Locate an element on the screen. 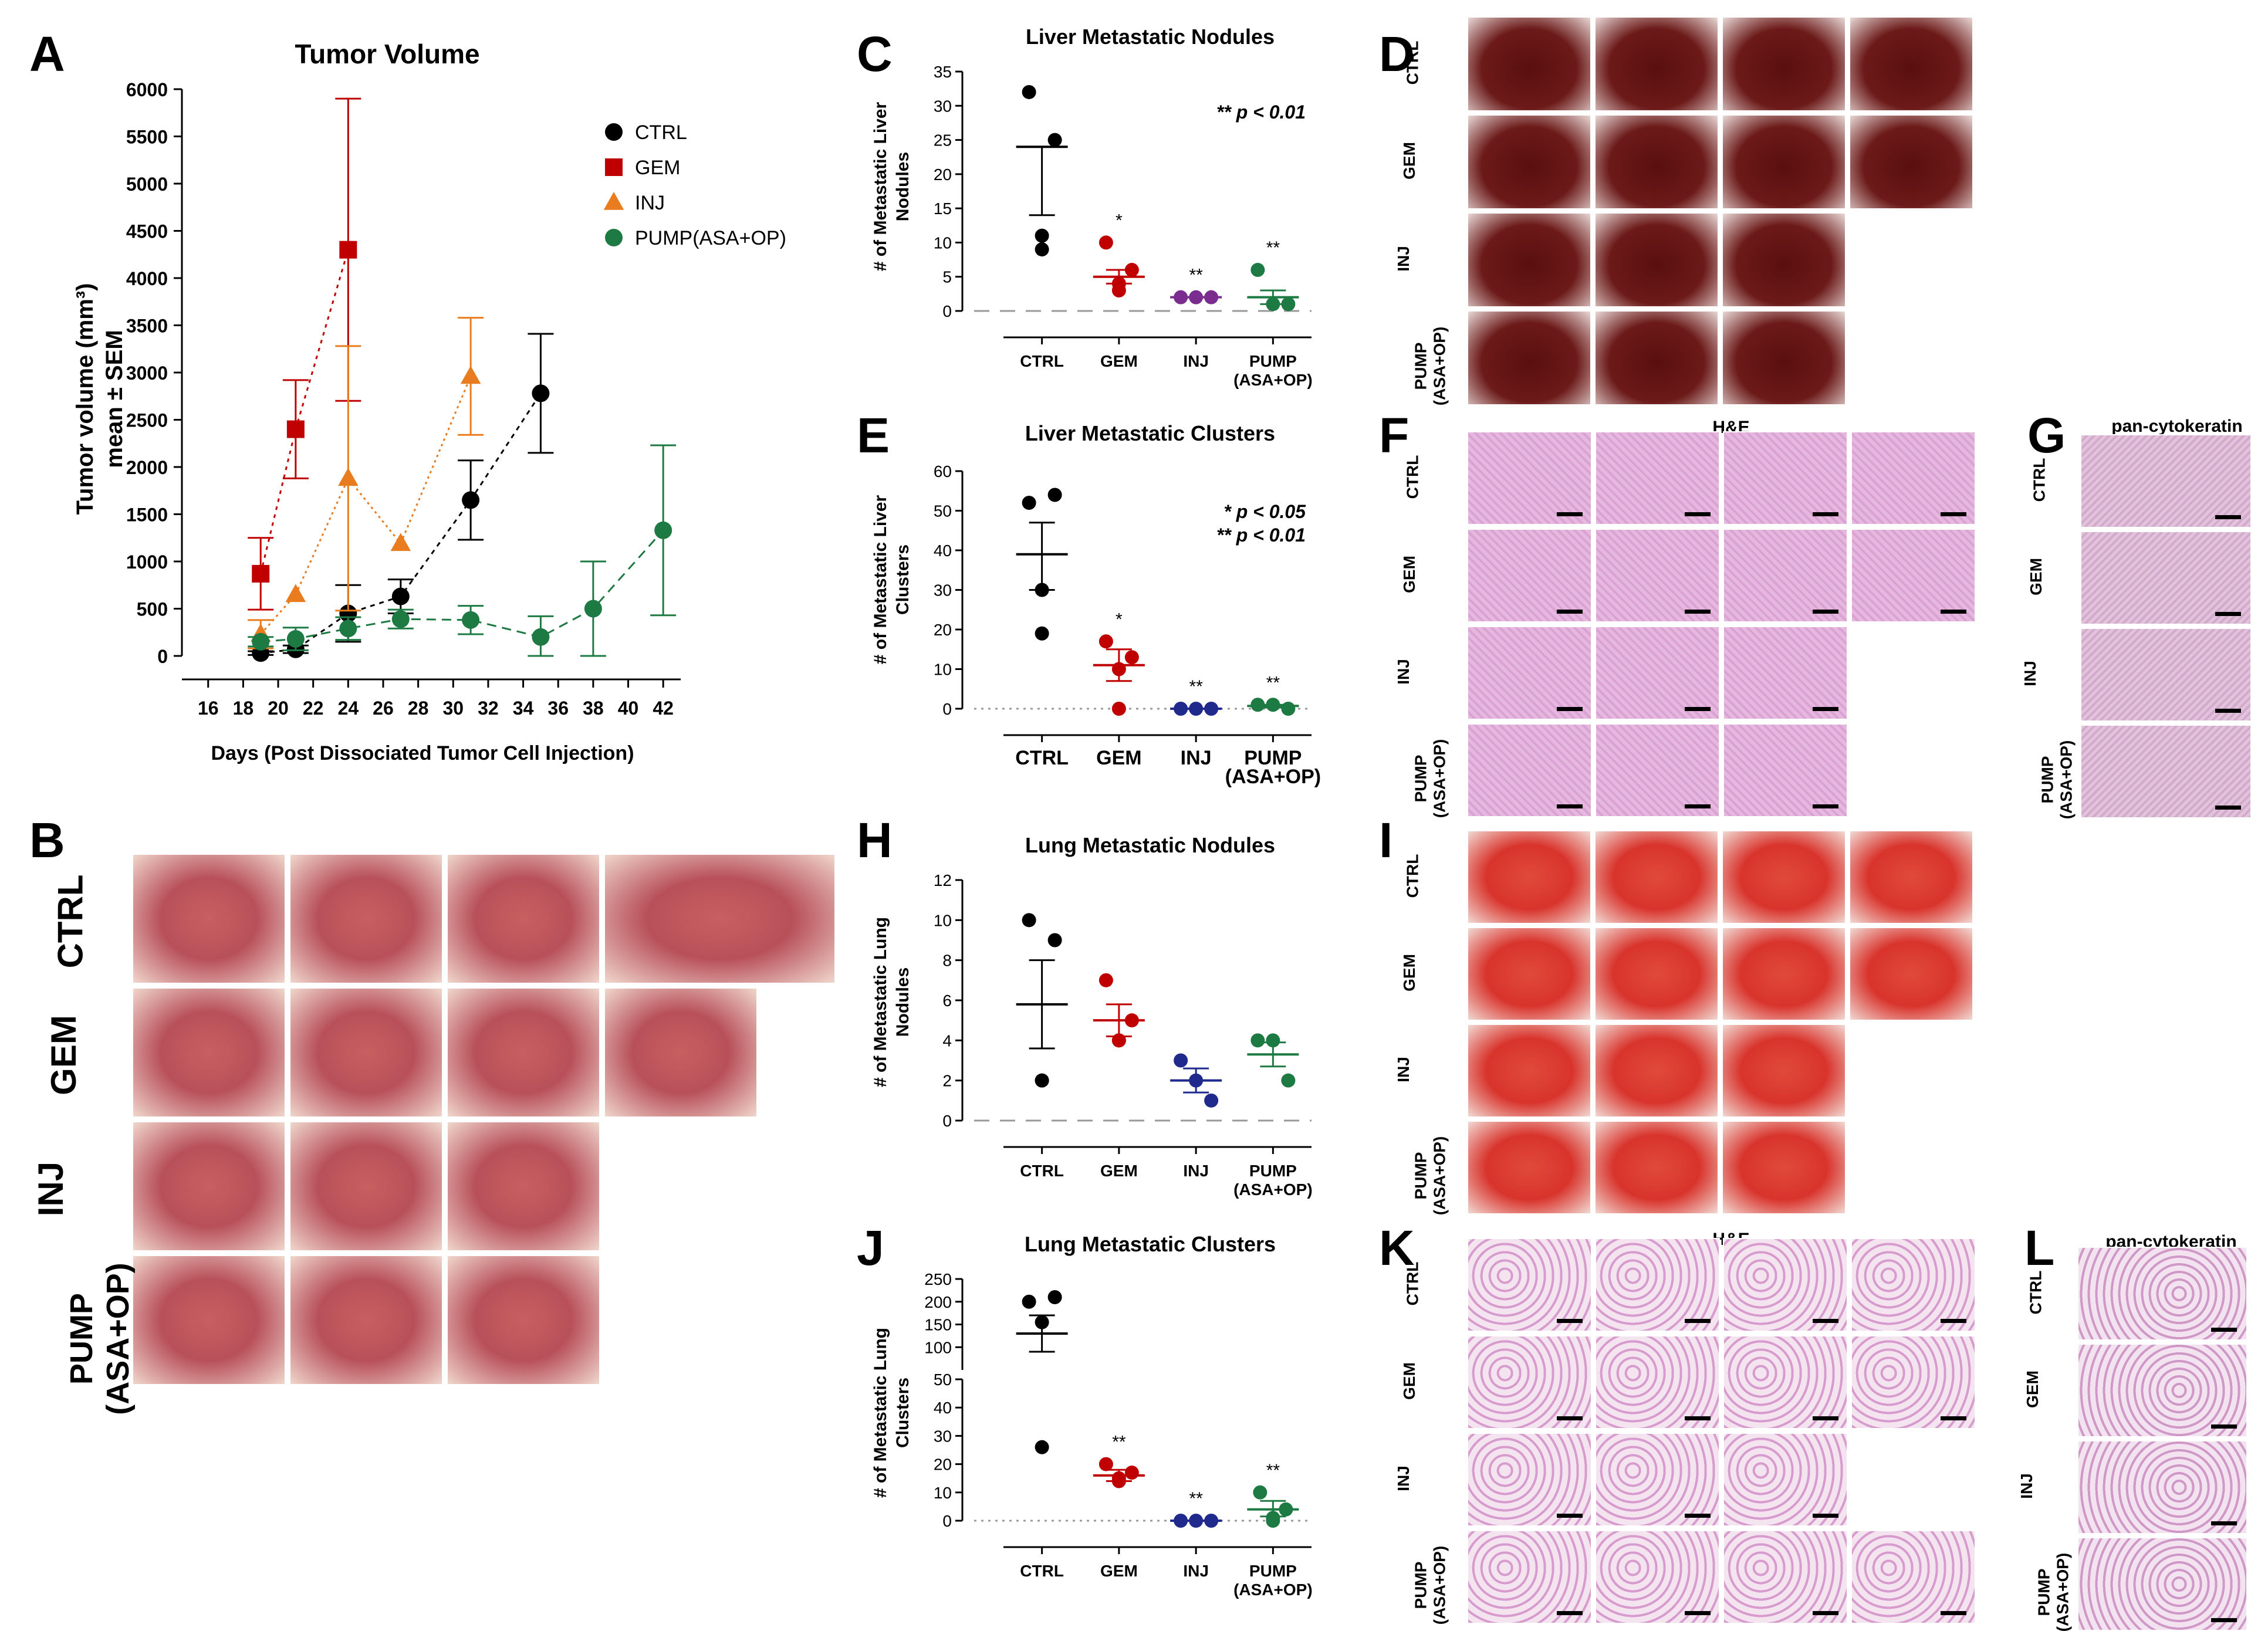  chart-group-2: INJ is located at coordinates (1196, 1116).